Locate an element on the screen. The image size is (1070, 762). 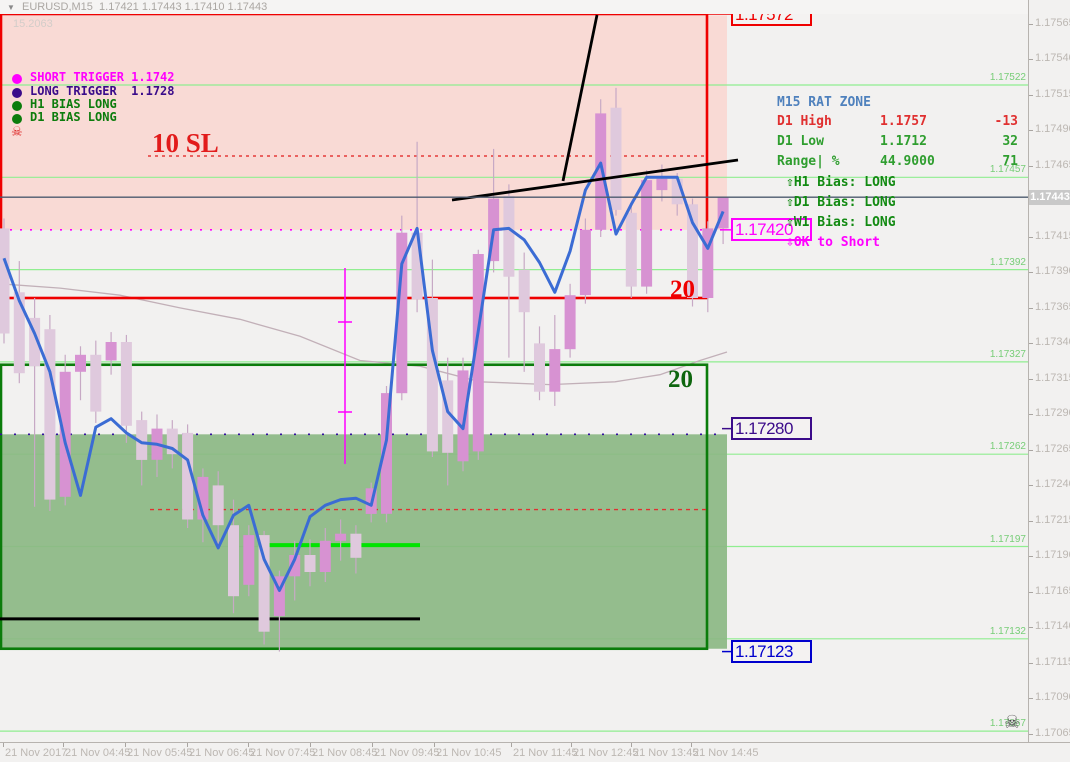
session-low-label: 1.17123 is located at coordinates (771, 652).